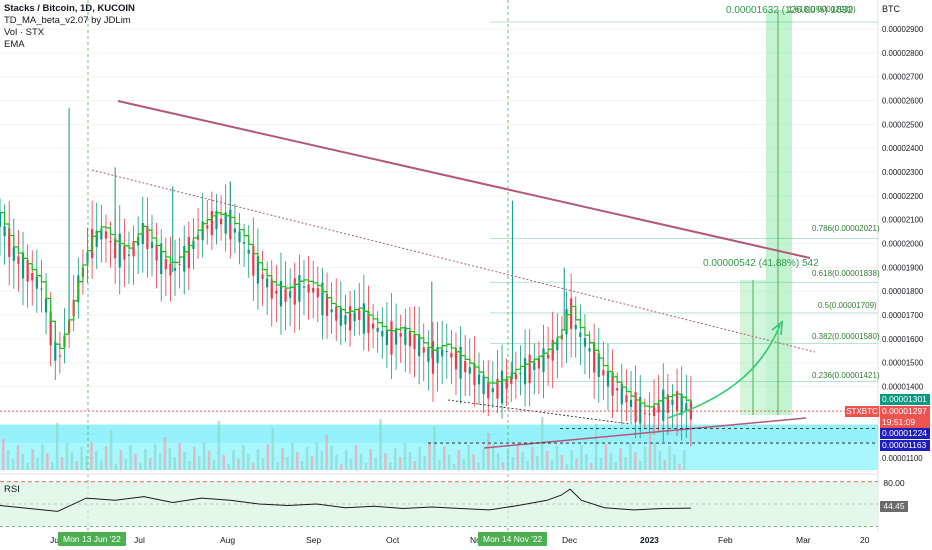  I want to click on measure-box-top, so click(779, 212).